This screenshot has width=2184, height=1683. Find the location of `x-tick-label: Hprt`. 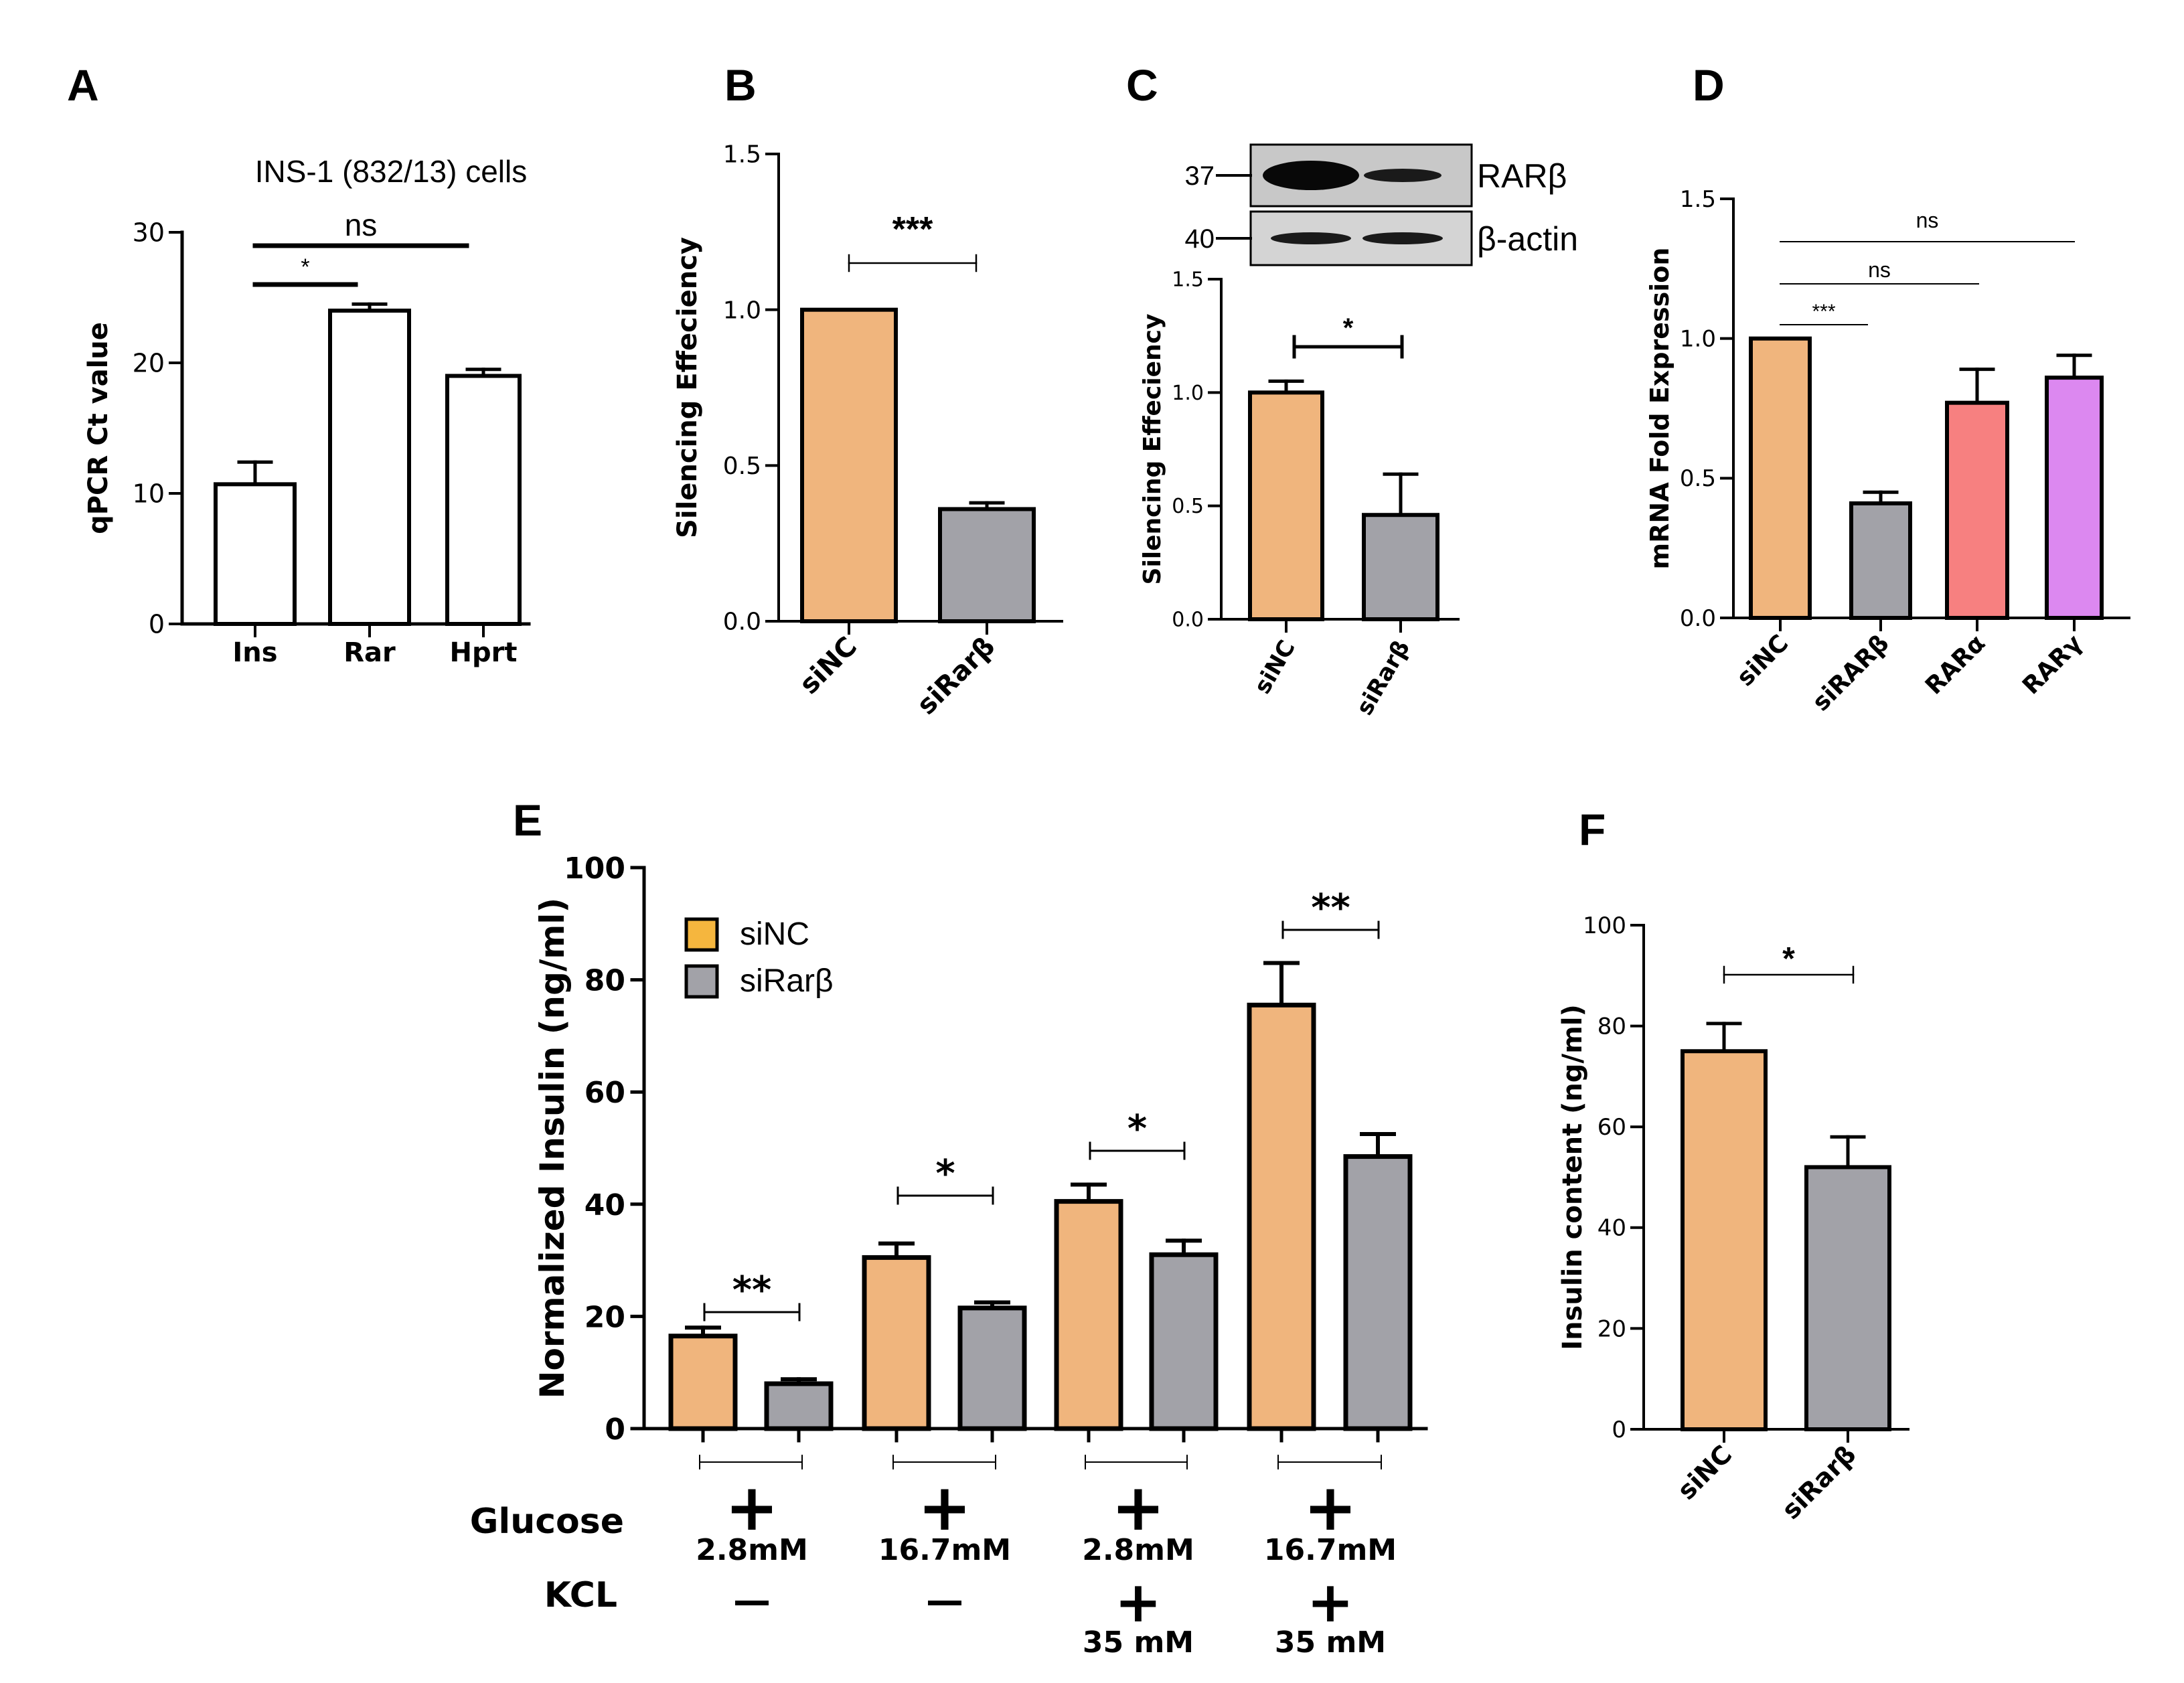

x-tick-label: Hprt is located at coordinates (484, 652).